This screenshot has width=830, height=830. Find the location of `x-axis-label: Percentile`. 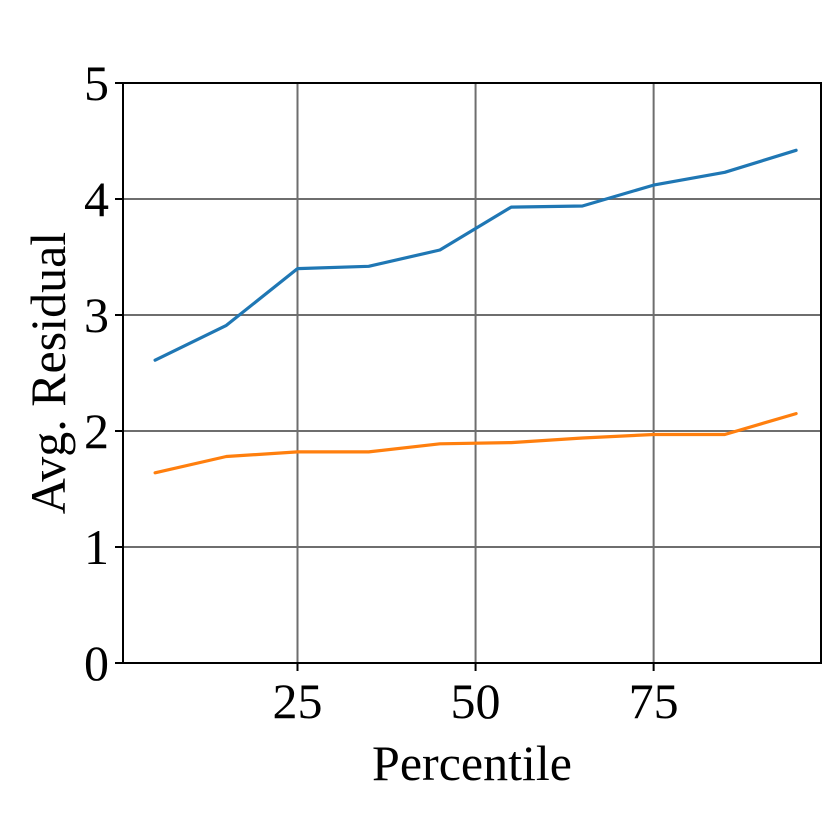

x-axis-label: Percentile is located at coordinates (472, 763).